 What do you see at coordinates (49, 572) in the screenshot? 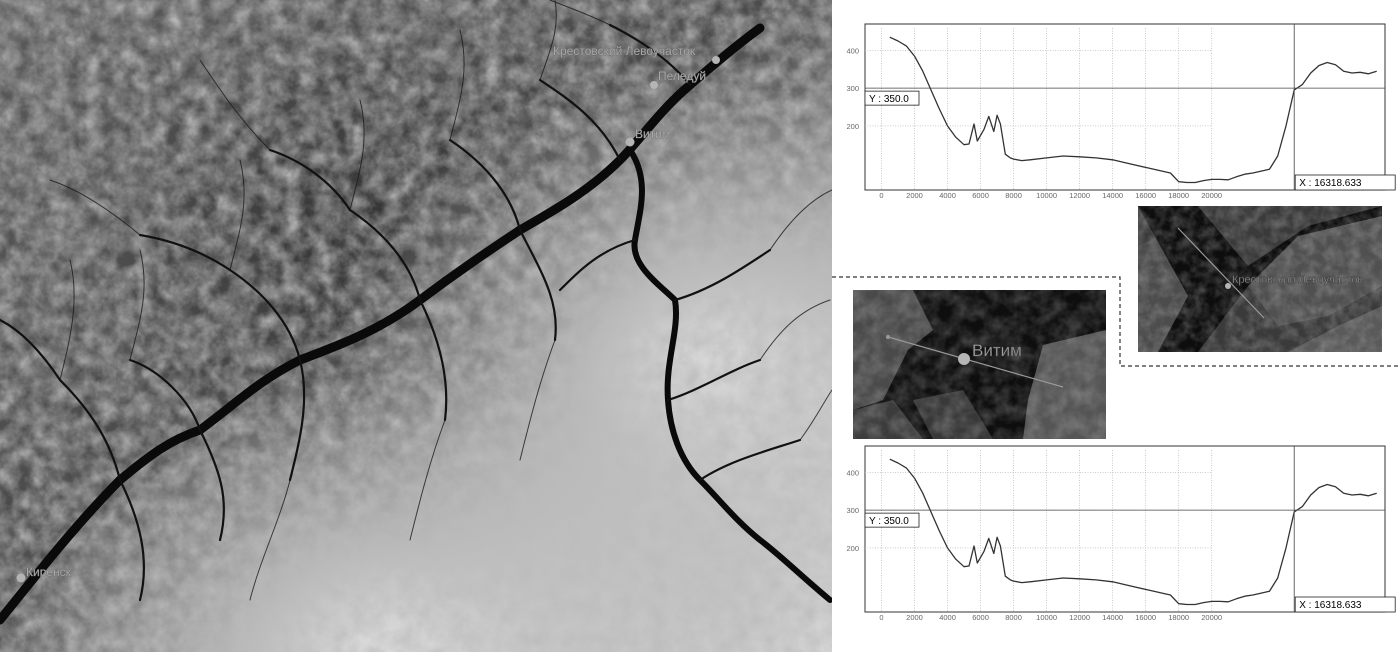
I see `kirensk-label: Киренск` at bounding box center [49, 572].